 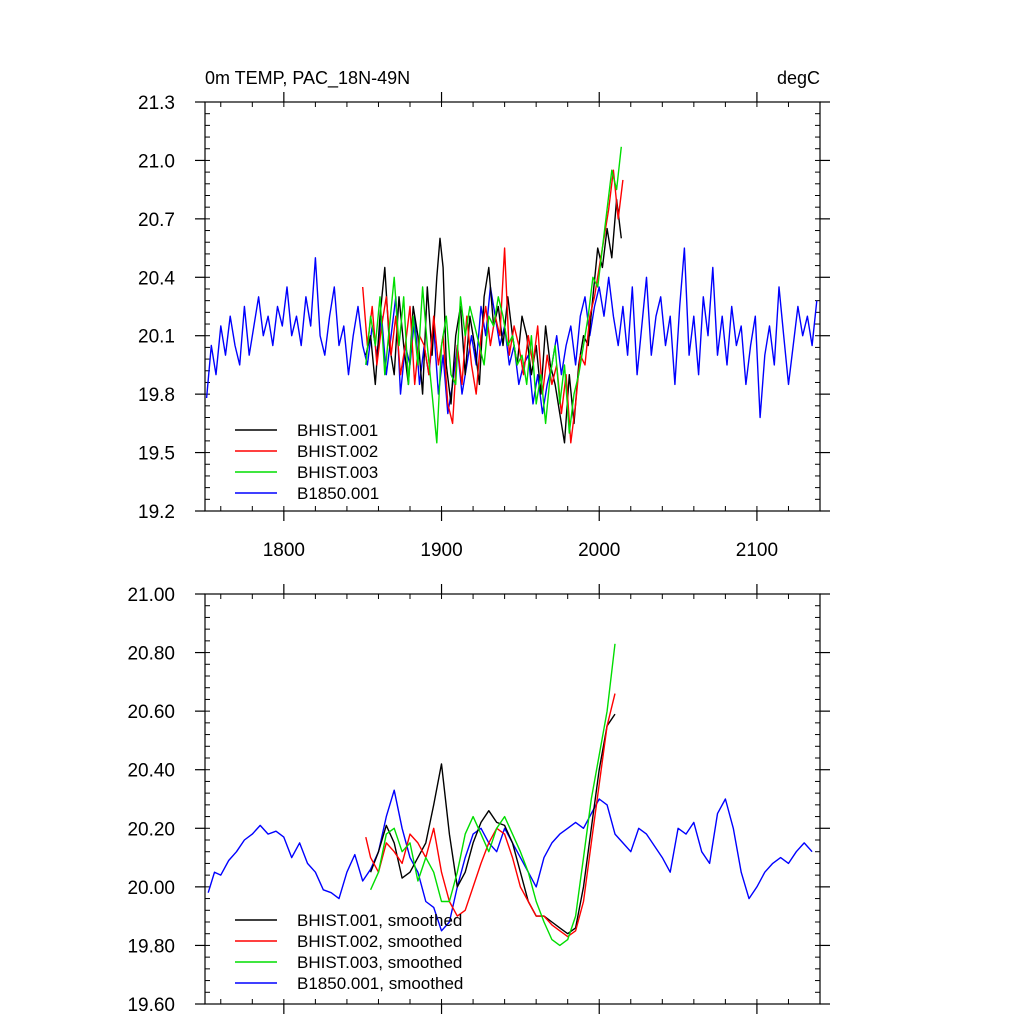 What do you see at coordinates (307, 78) in the screenshot?
I see `top-chart-title: 0m TEMP, PAC_18N-49N` at bounding box center [307, 78].